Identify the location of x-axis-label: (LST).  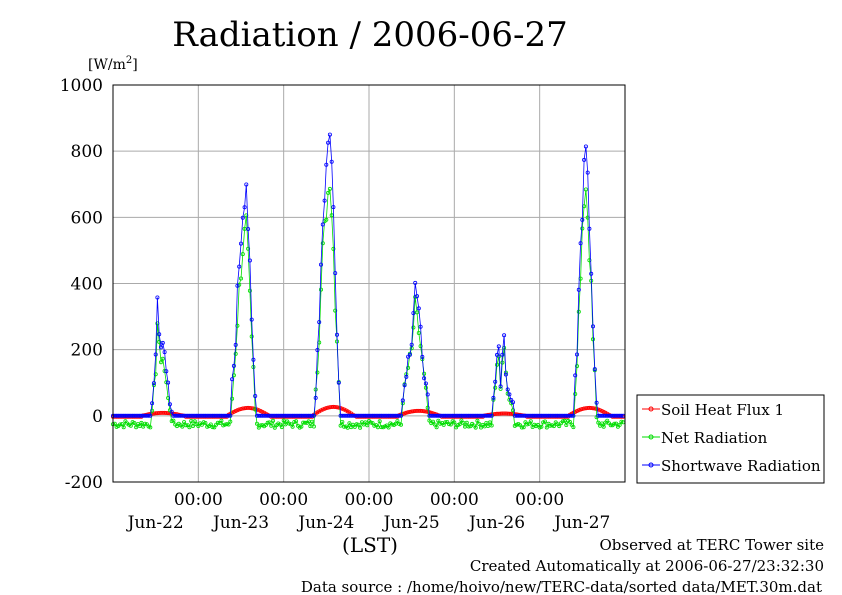
(370, 545).